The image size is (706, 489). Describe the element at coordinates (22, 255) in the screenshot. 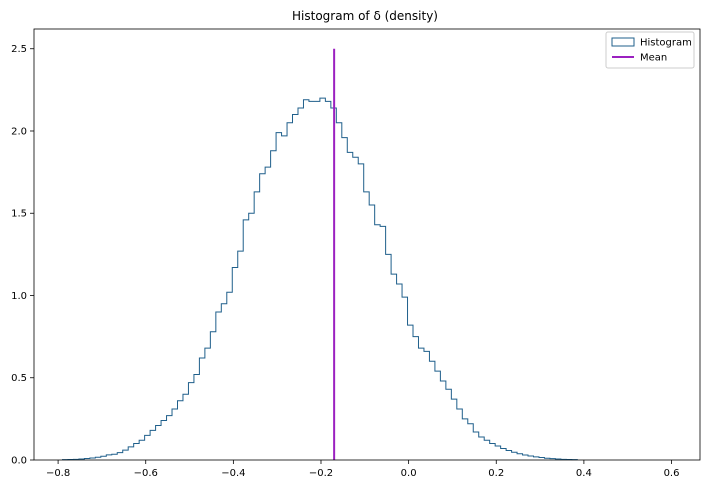

I see `y-axis: 0.0 0.5 1.0 1.5 2.0 2.5` at that location.